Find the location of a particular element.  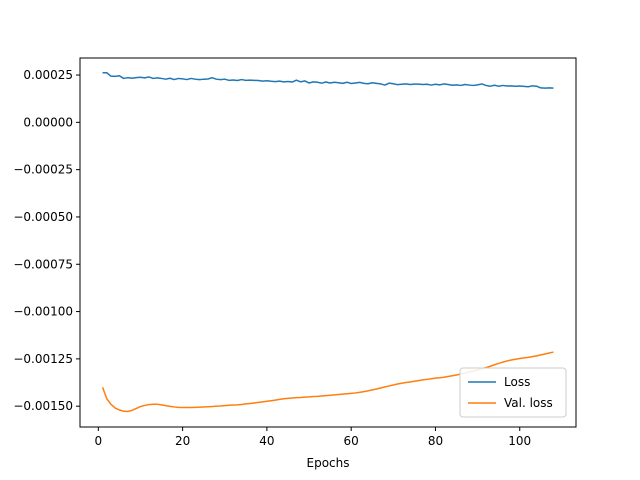

x-tick-label: 0 is located at coordinates (99, 441).